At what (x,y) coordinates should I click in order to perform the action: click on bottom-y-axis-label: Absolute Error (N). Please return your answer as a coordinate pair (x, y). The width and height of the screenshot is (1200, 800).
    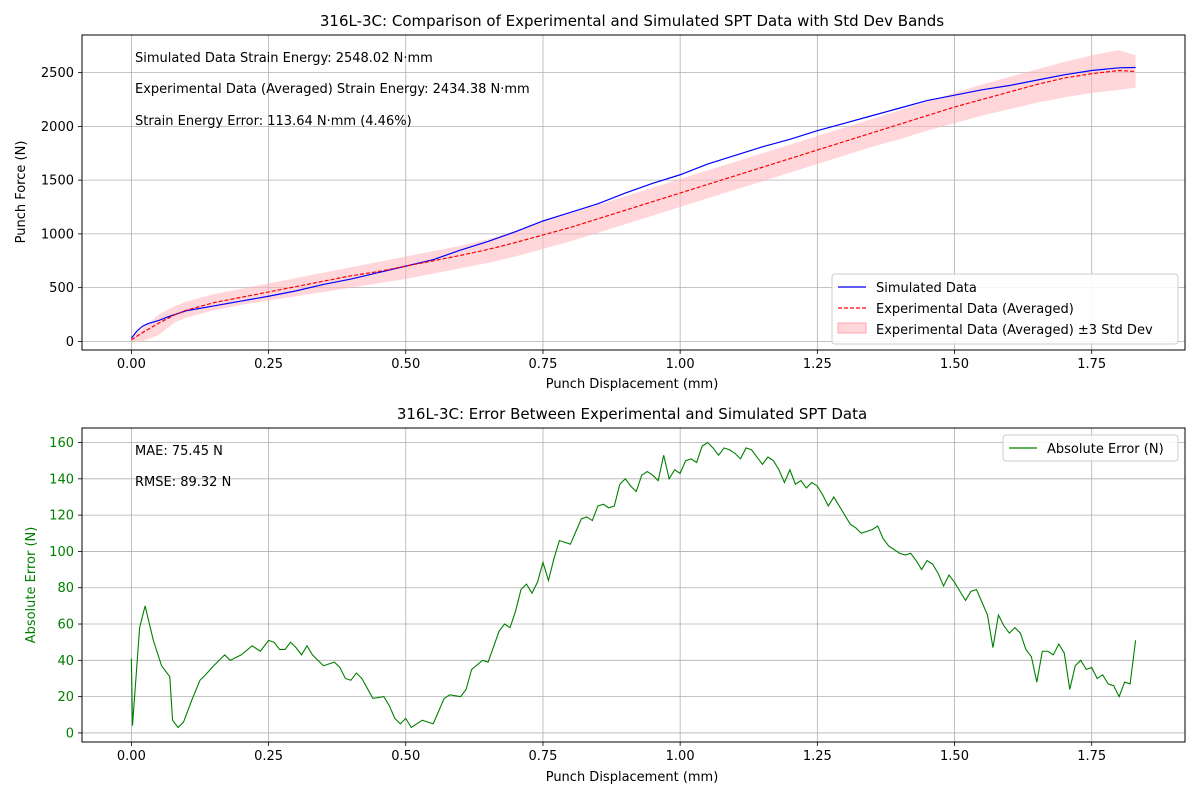
    Looking at the image, I should click on (31, 585).